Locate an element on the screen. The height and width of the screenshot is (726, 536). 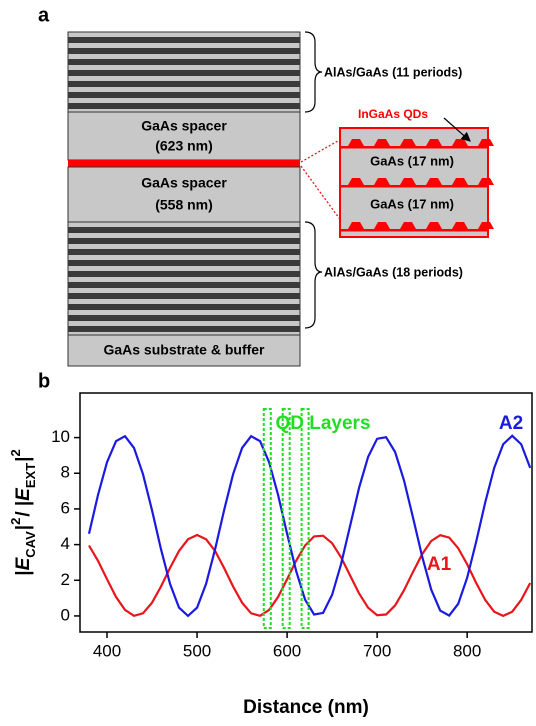
spacer-bottom-text: GaAs spacer is located at coordinates (184, 183).